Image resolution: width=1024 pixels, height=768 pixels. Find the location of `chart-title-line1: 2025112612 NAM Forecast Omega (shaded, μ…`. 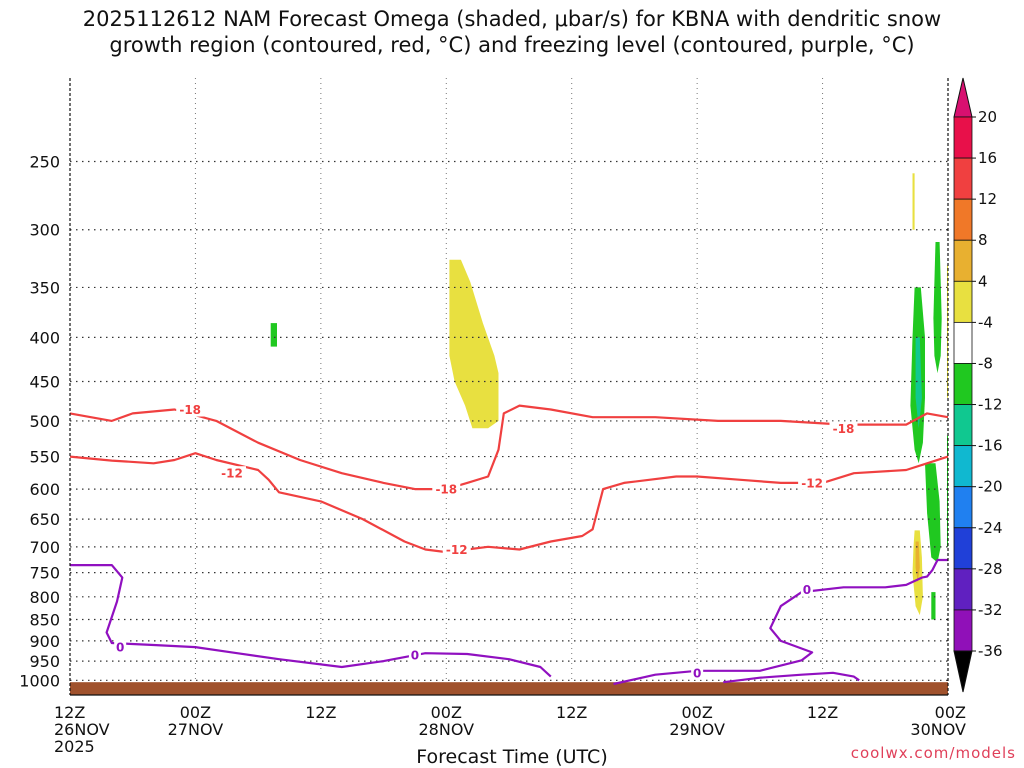

chart-title-line1: 2025112612 NAM Forecast Omega (shaded, μ… is located at coordinates (512, 19).